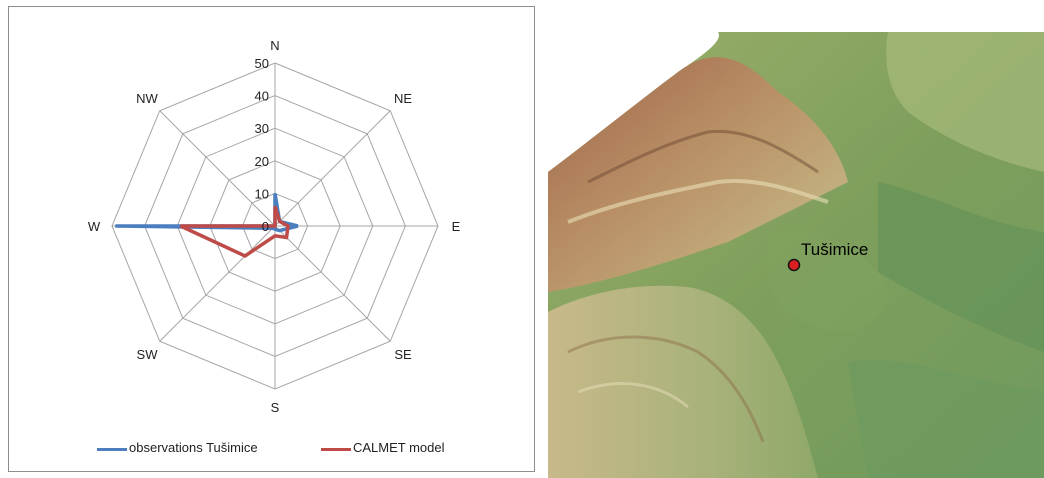 This screenshot has height=478, width=1044. I want to click on legend-label-observations: observations Tušimice, so click(193, 447).